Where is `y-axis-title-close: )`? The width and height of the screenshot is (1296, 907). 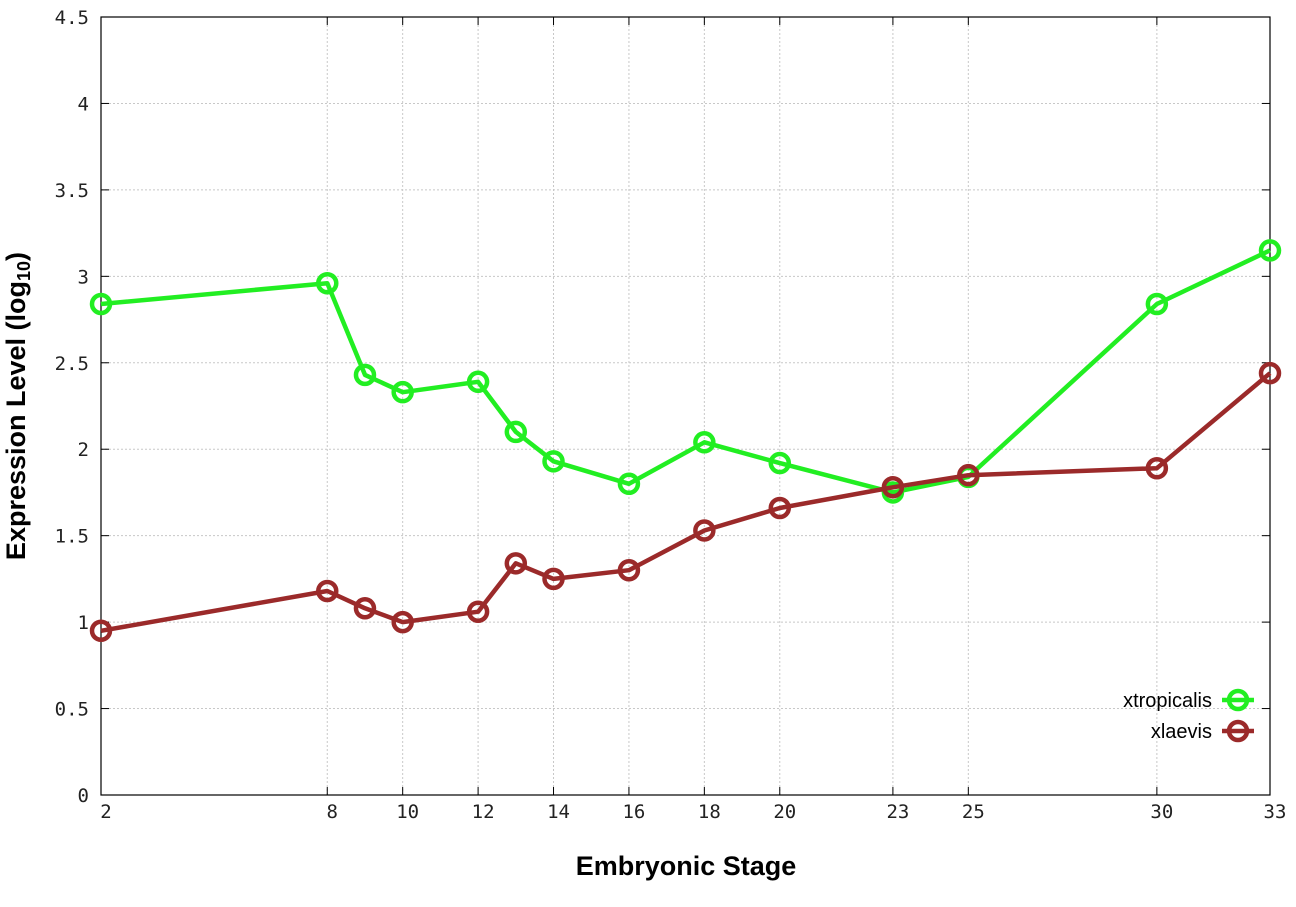 y-axis-title-close: ) is located at coordinates (16, 256).